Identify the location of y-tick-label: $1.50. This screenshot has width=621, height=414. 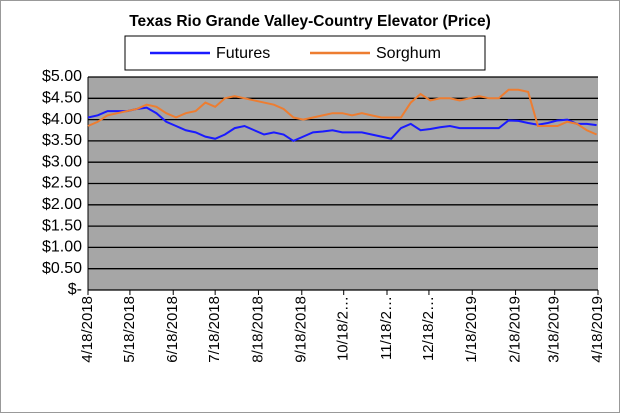
(62, 225).